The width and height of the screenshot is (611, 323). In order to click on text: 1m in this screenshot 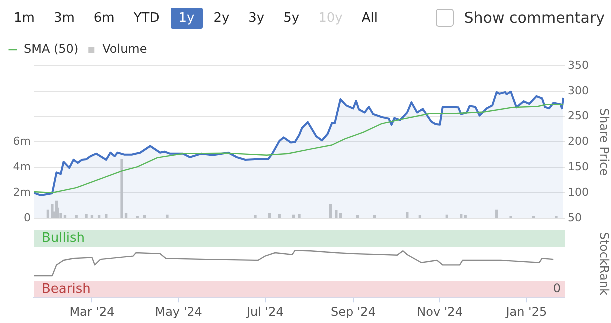, I will do `click(24, 19)`.